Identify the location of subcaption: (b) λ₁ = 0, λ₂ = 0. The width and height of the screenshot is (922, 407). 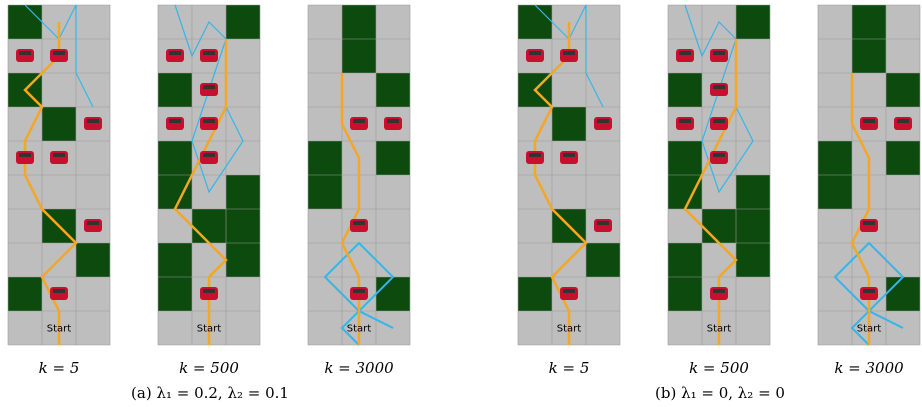
(720, 393).